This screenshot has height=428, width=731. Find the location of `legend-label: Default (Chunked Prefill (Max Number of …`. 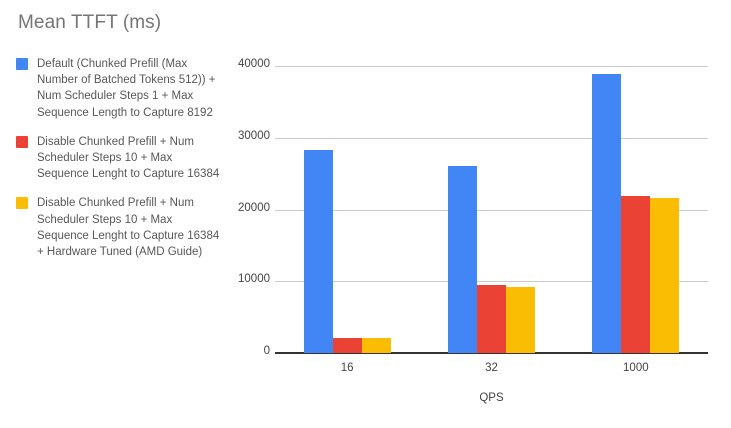

legend-label: Default (Chunked Prefill (Max Number of … is located at coordinates (126, 88).